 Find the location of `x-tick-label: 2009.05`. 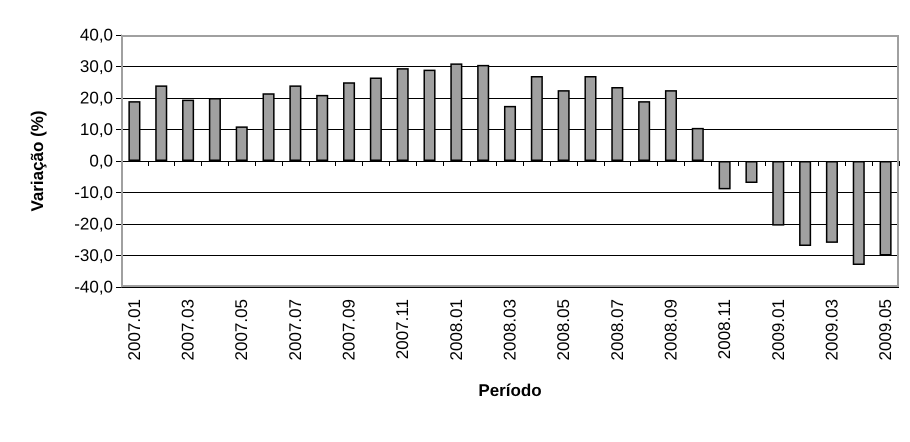

x-tick-label: 2009.05 is located at coordinates (886, 329).